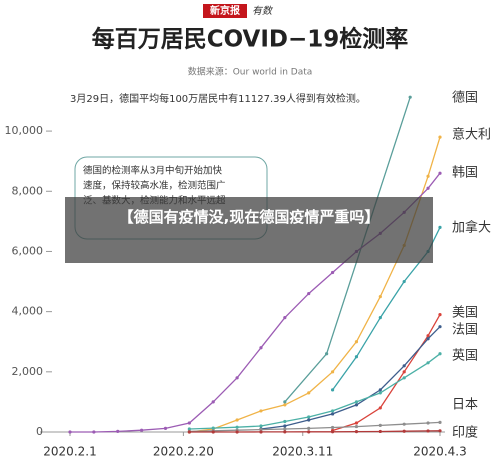 The image size is (500, 467). I want to click on y-tick-label: 0, so click(39, 431).